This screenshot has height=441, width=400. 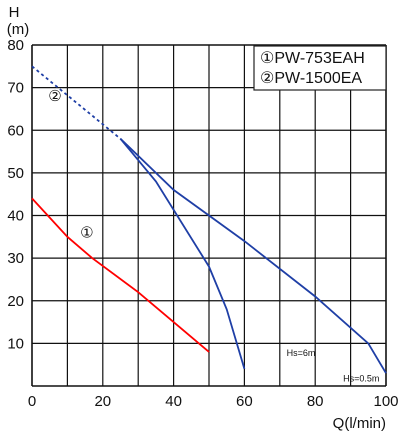 What do you see at coordinates (32, 401) in the screenshot?
I see `x-tick-label: 0` at bounding box center [32, 401].